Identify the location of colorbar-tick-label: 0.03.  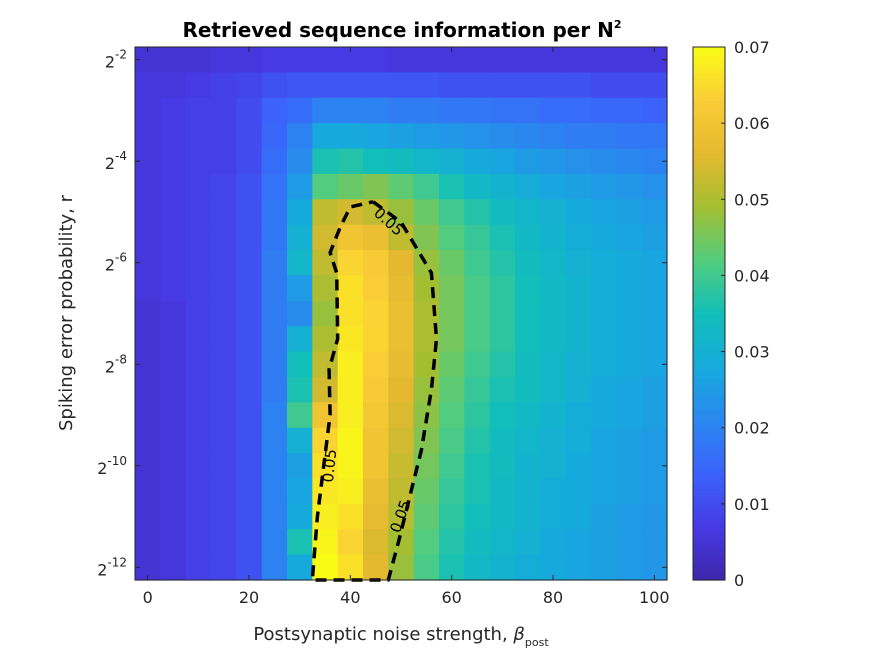
(752, 352).